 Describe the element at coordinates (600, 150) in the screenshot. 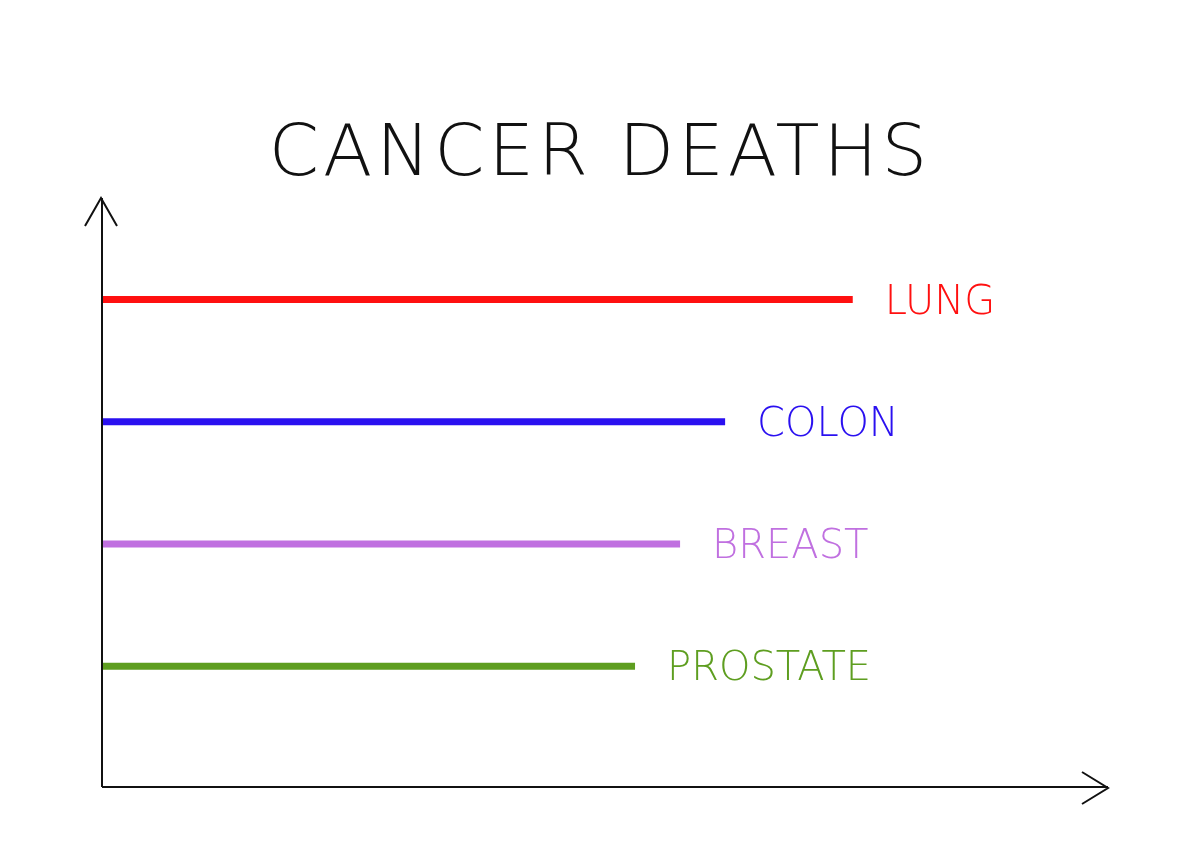

I see `chart-title: CANCER DEATHS` at that location.